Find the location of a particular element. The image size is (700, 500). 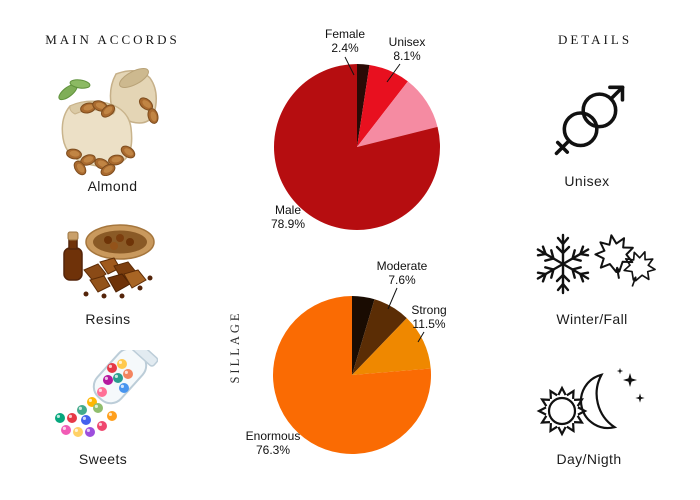

pie-slice-enormous is located at coordinates (352, 375).